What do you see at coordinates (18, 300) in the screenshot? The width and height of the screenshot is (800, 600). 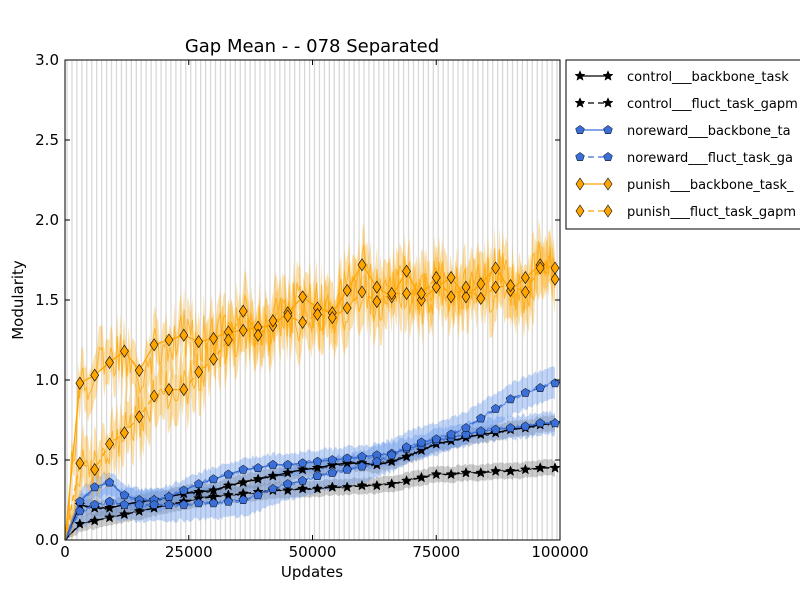 I see `y-axis-label: Modularity` at bounding box center [18, 300].